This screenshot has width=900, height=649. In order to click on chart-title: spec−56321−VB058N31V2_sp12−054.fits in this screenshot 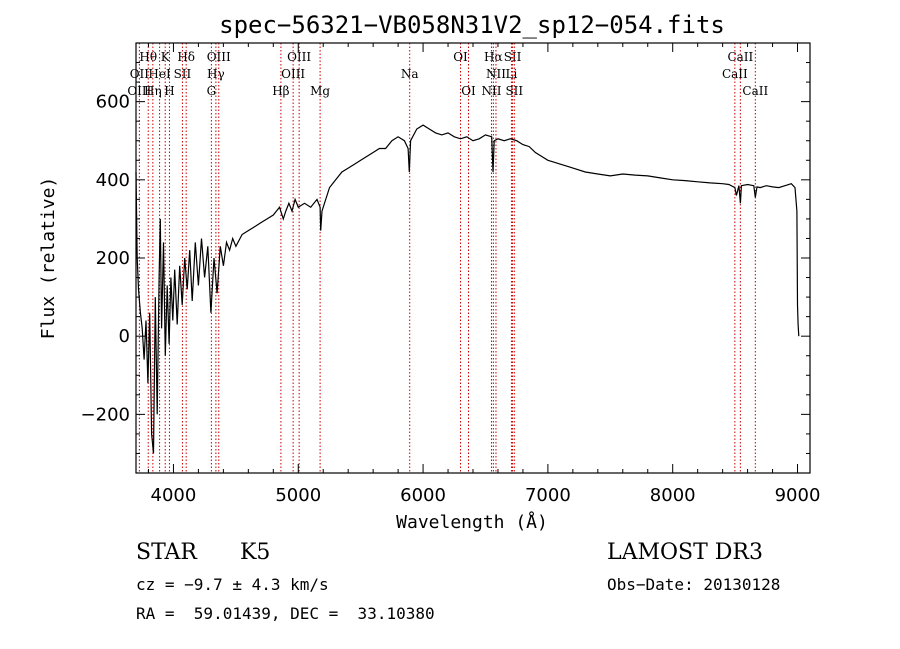, I will do `click(472, 25)`.